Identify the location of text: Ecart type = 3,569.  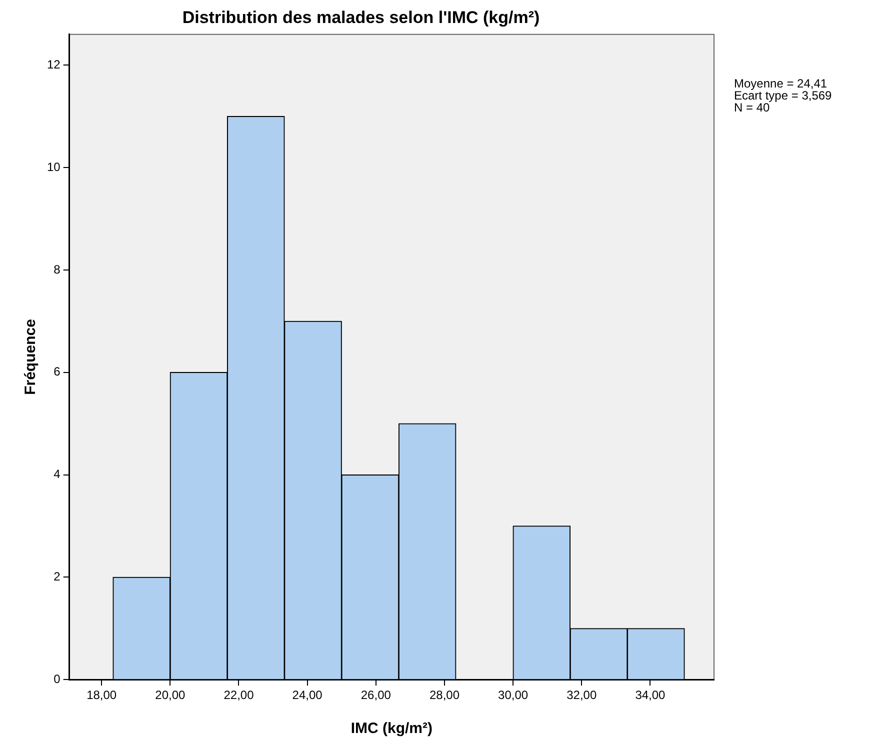
(783, 95).